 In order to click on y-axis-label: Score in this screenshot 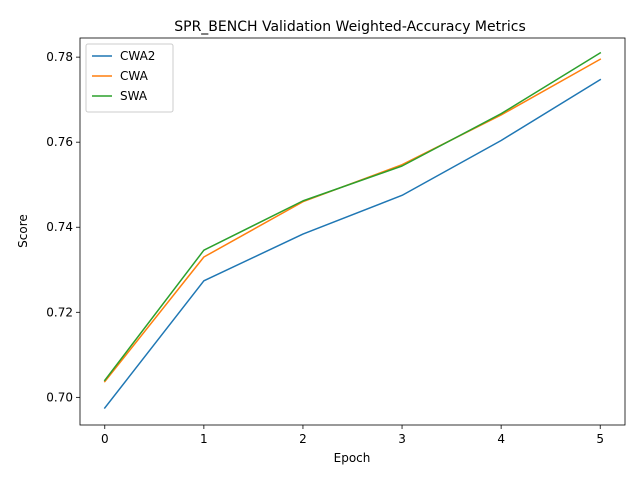, I will do `click(23, 231)`.